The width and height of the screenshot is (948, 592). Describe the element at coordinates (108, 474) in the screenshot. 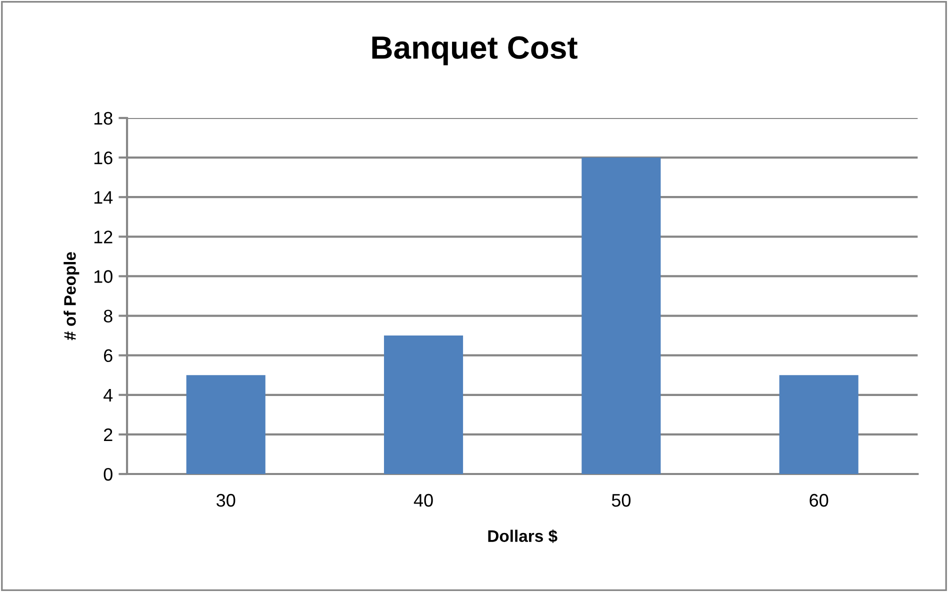

I see `y-tick-label: 0` at that location.